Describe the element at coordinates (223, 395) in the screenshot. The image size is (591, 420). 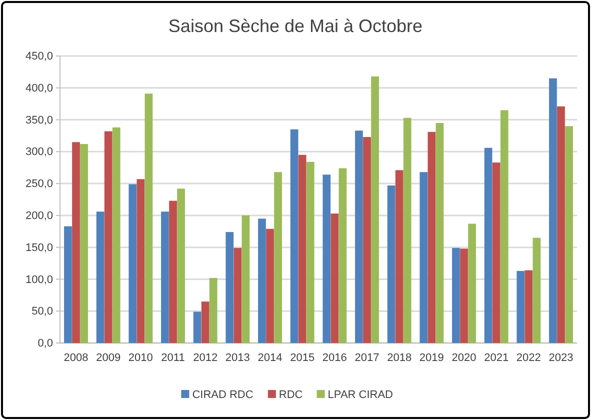
I see `legend-label: CIRAD RDC` at that location.